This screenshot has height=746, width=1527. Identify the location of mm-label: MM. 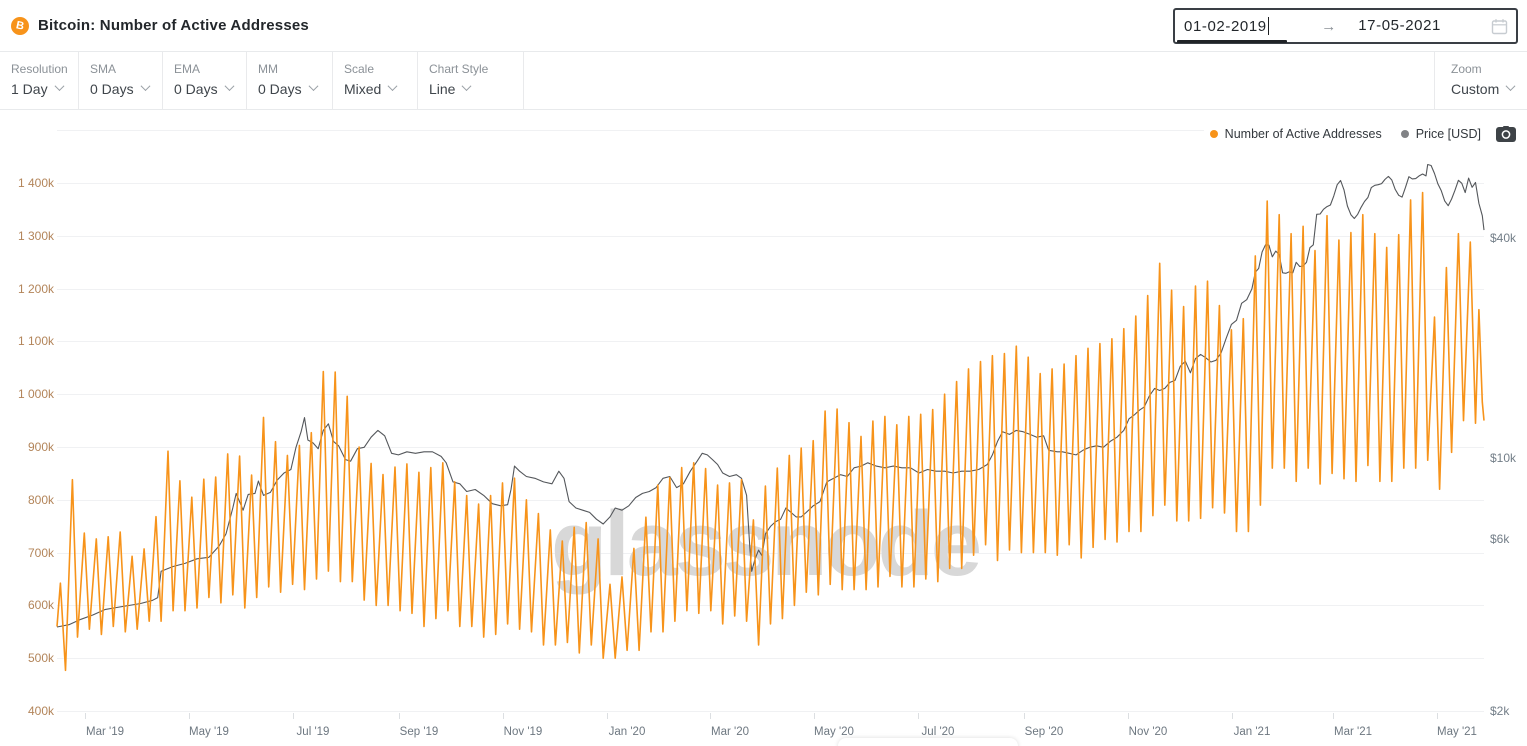
(268, 69).